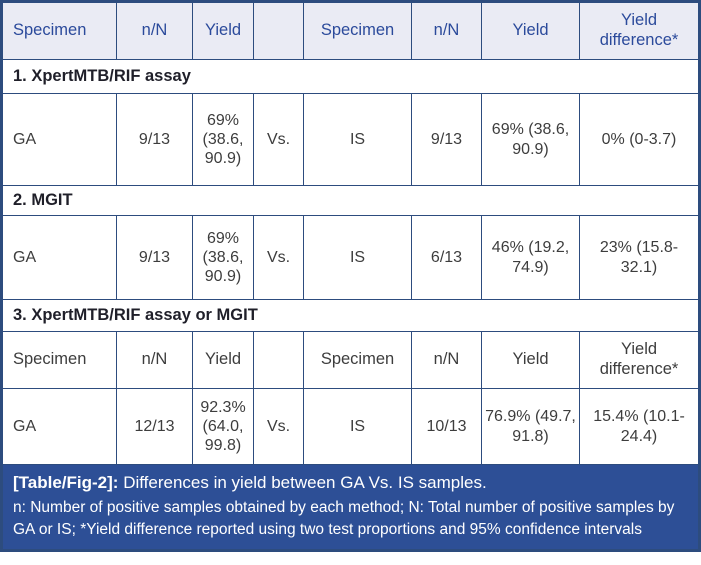 The image size is (701, 565). What do you see at coordinates (446, 139) in the screenshot?
I see `cell-nn-right: 9/13` at bounding box center [446, 139].